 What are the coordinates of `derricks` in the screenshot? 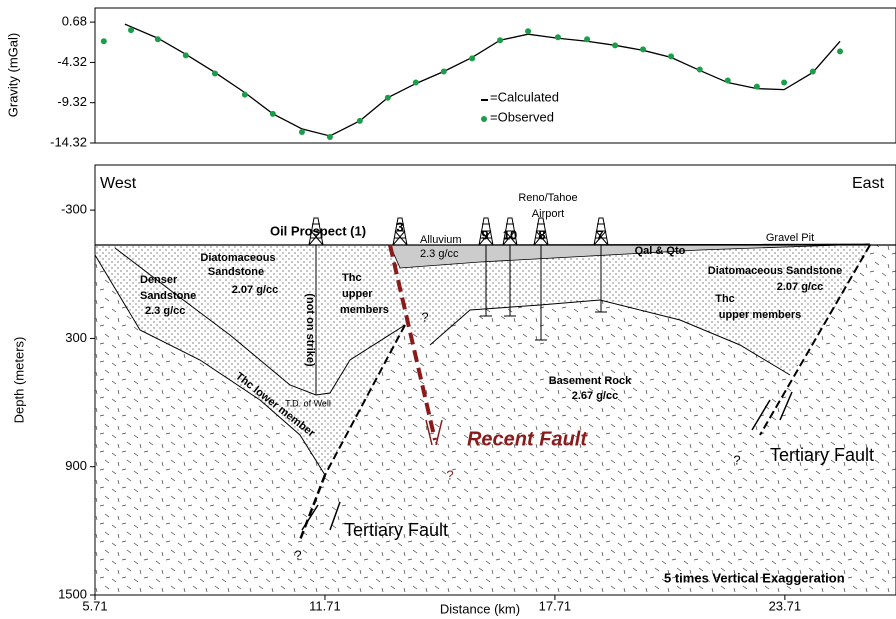 It's located at (458, 231).